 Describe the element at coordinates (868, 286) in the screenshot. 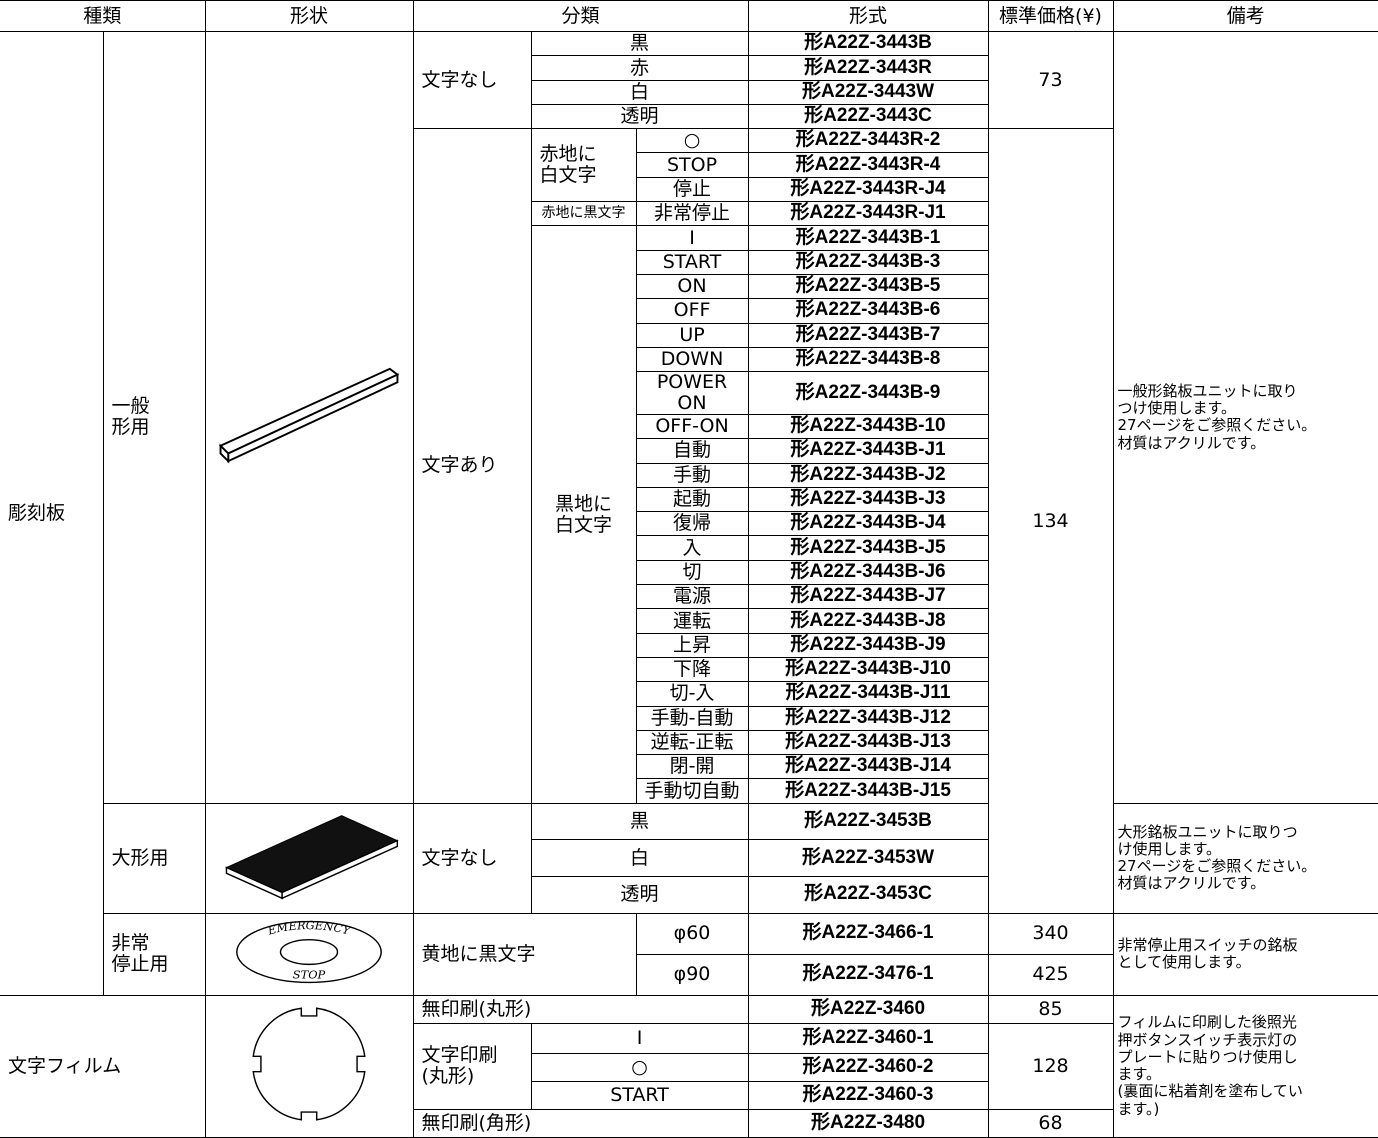

I see `model-cell: 形A22Z-3443B-5` at that location.